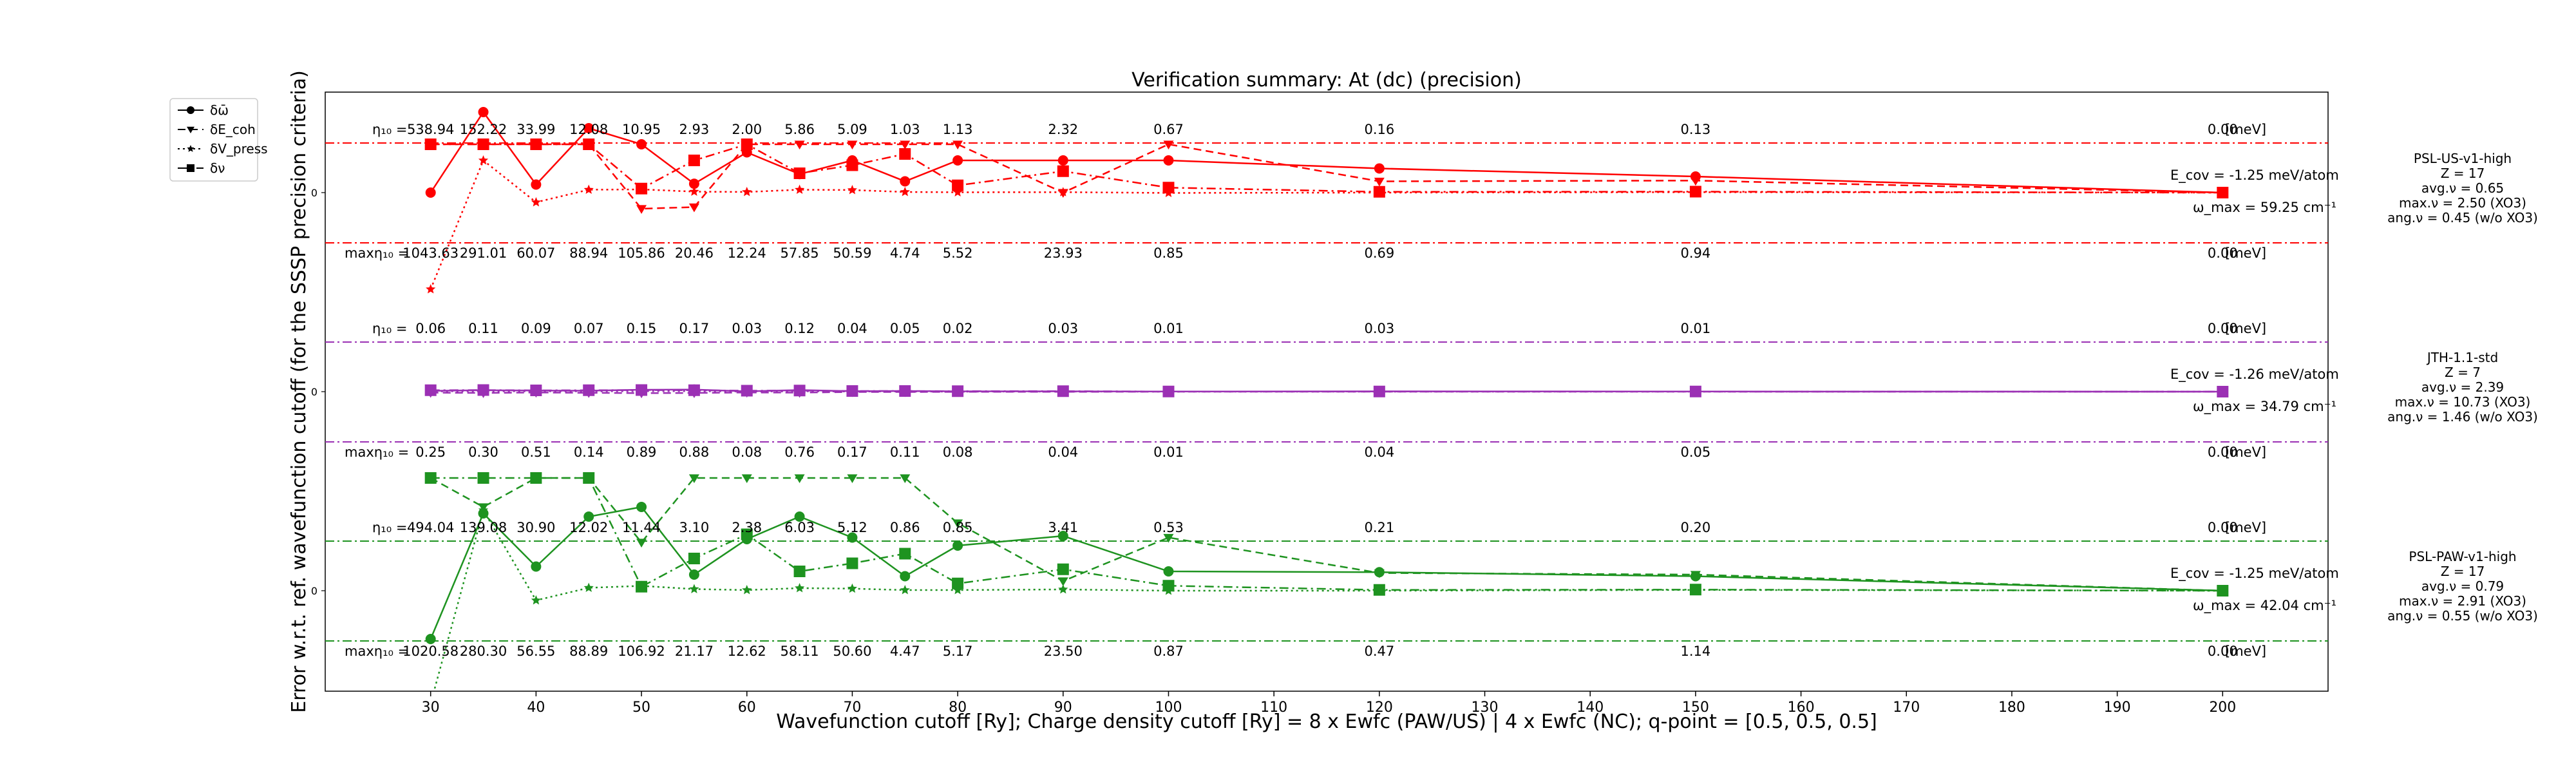 The width and height of the screenshot is (2576, 773). Describe the element at coordinates (1168, 129) in the screenshot. I see `eta-value: 0.67` at that location.